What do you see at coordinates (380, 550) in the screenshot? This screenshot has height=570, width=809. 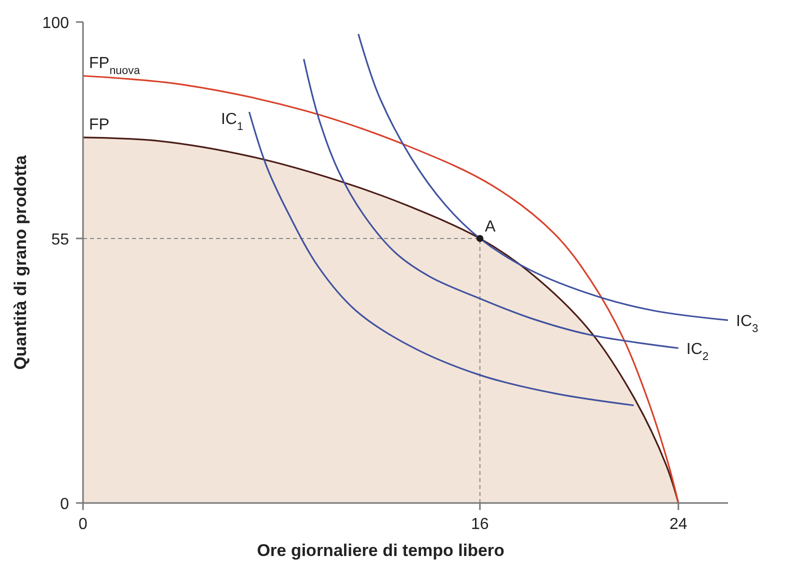 I see `x-axis-title: Ore giornaliere di tempo libero` at bounding box center [380, 550].